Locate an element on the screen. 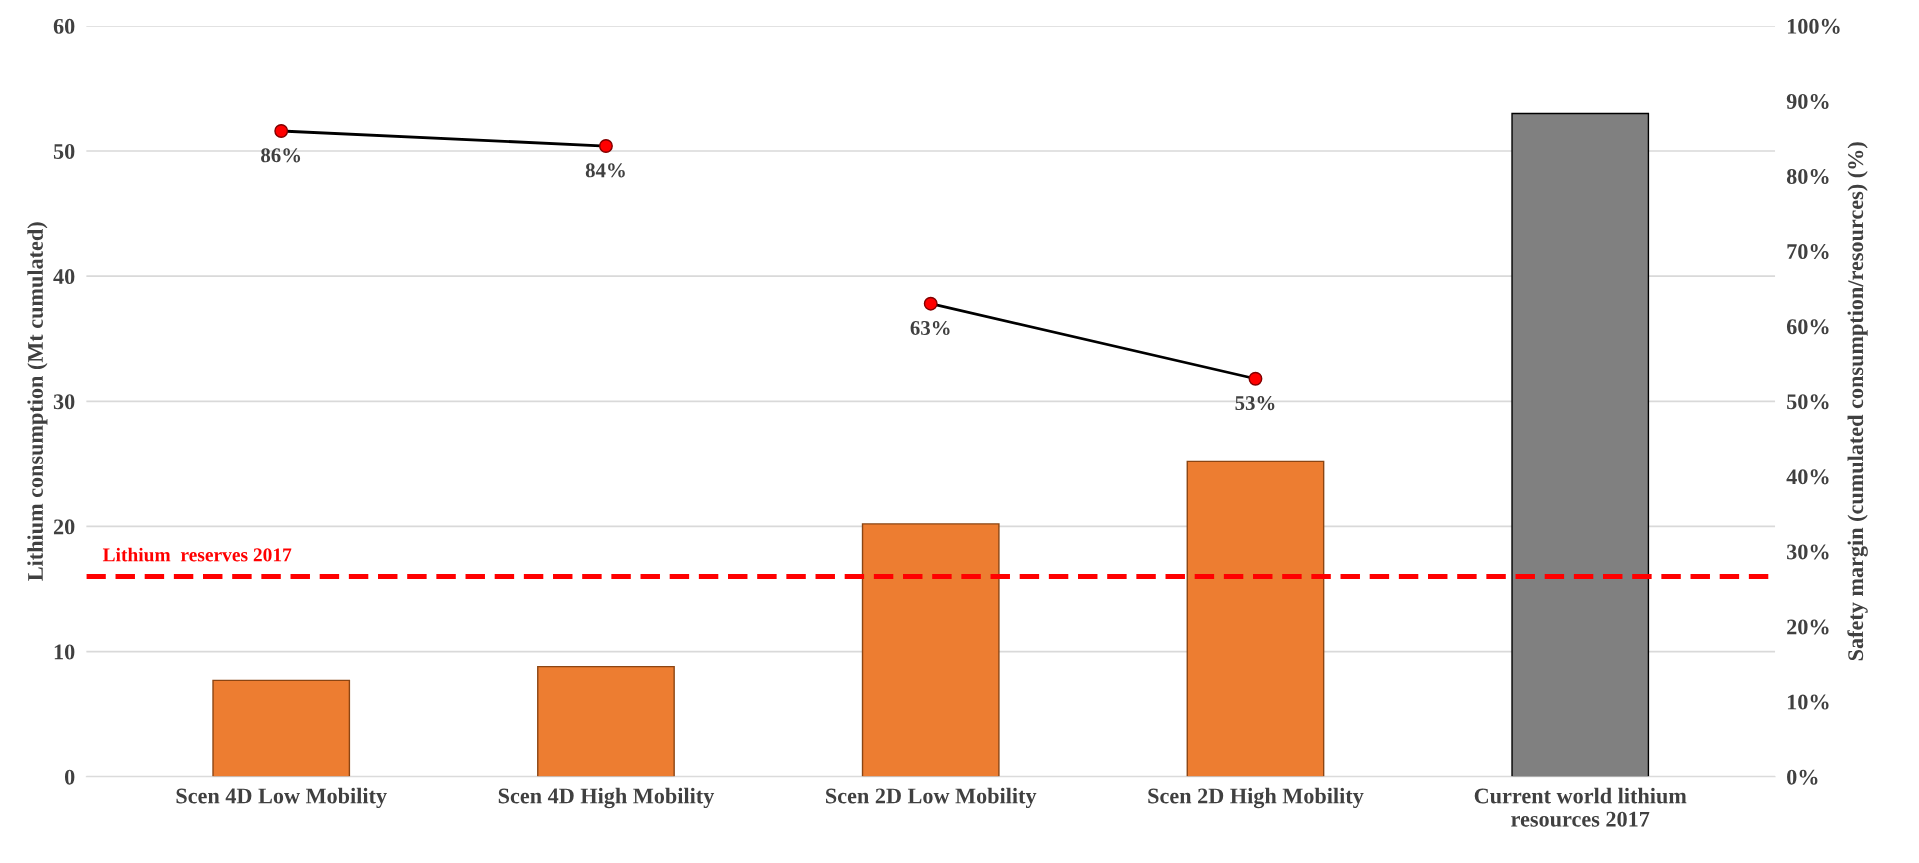 This screenshot has width=1919, height=863. y2-tick-label: 40% is located at coordinates (1807, 477).